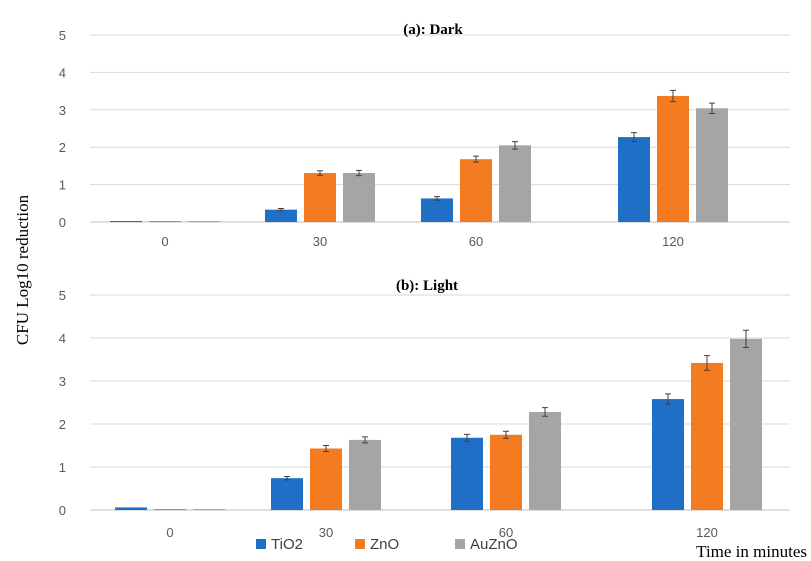 The height and width of the screenshot is (561, 811). Describe the element at coordinates (433, 30) in the screenshot. I see `panel-title: (a): Dark` at that location.